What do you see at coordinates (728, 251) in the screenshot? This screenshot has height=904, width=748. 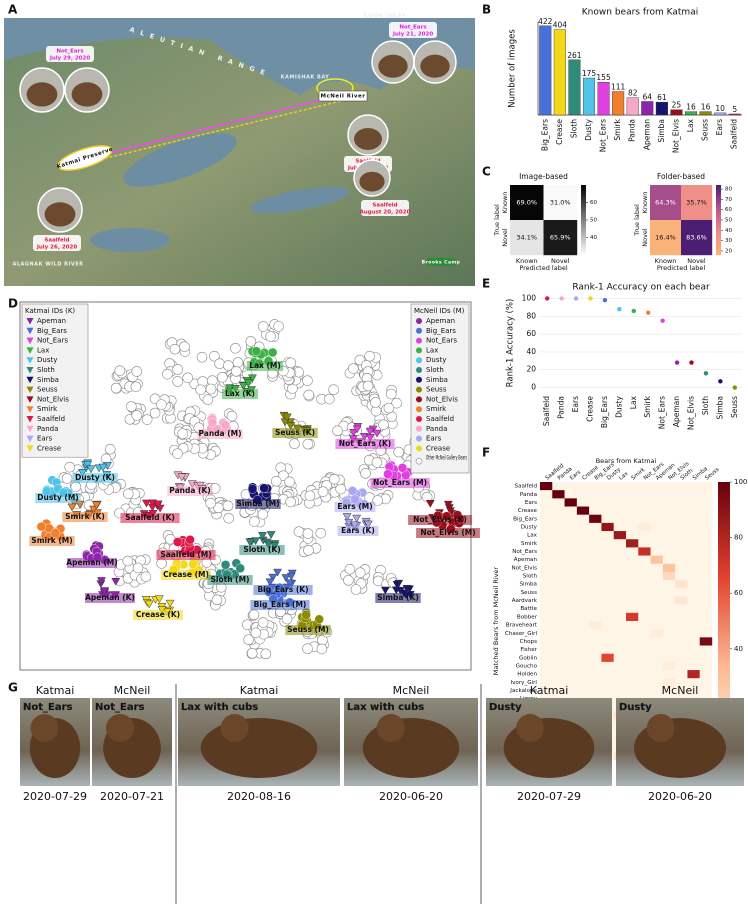 I see `colorbar-tick-label: 20` at bounding box center [728, 251].